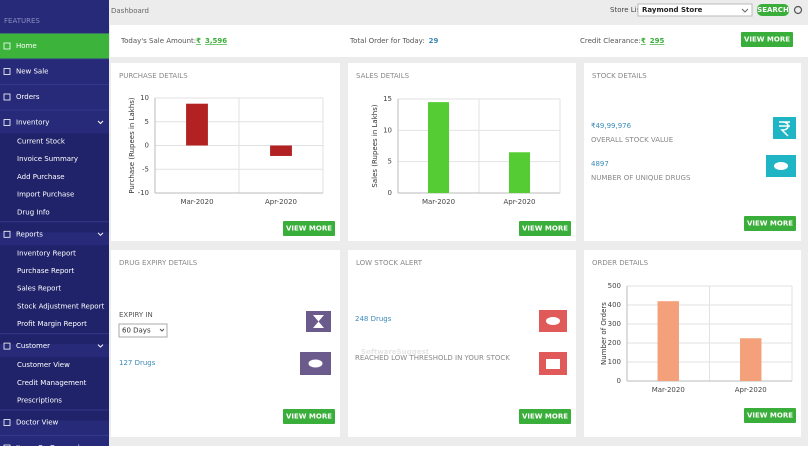  I want to click on submenu-item: Import Purchase, so click(45, 195).